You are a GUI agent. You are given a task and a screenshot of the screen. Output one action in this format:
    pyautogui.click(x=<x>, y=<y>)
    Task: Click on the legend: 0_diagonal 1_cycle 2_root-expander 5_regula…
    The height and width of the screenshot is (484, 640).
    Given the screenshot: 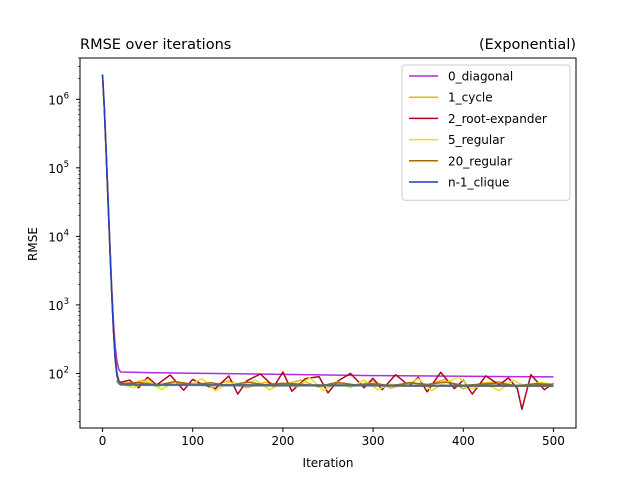 What is the action you would take?
    pyautogui.click(x=486, y=132)
    